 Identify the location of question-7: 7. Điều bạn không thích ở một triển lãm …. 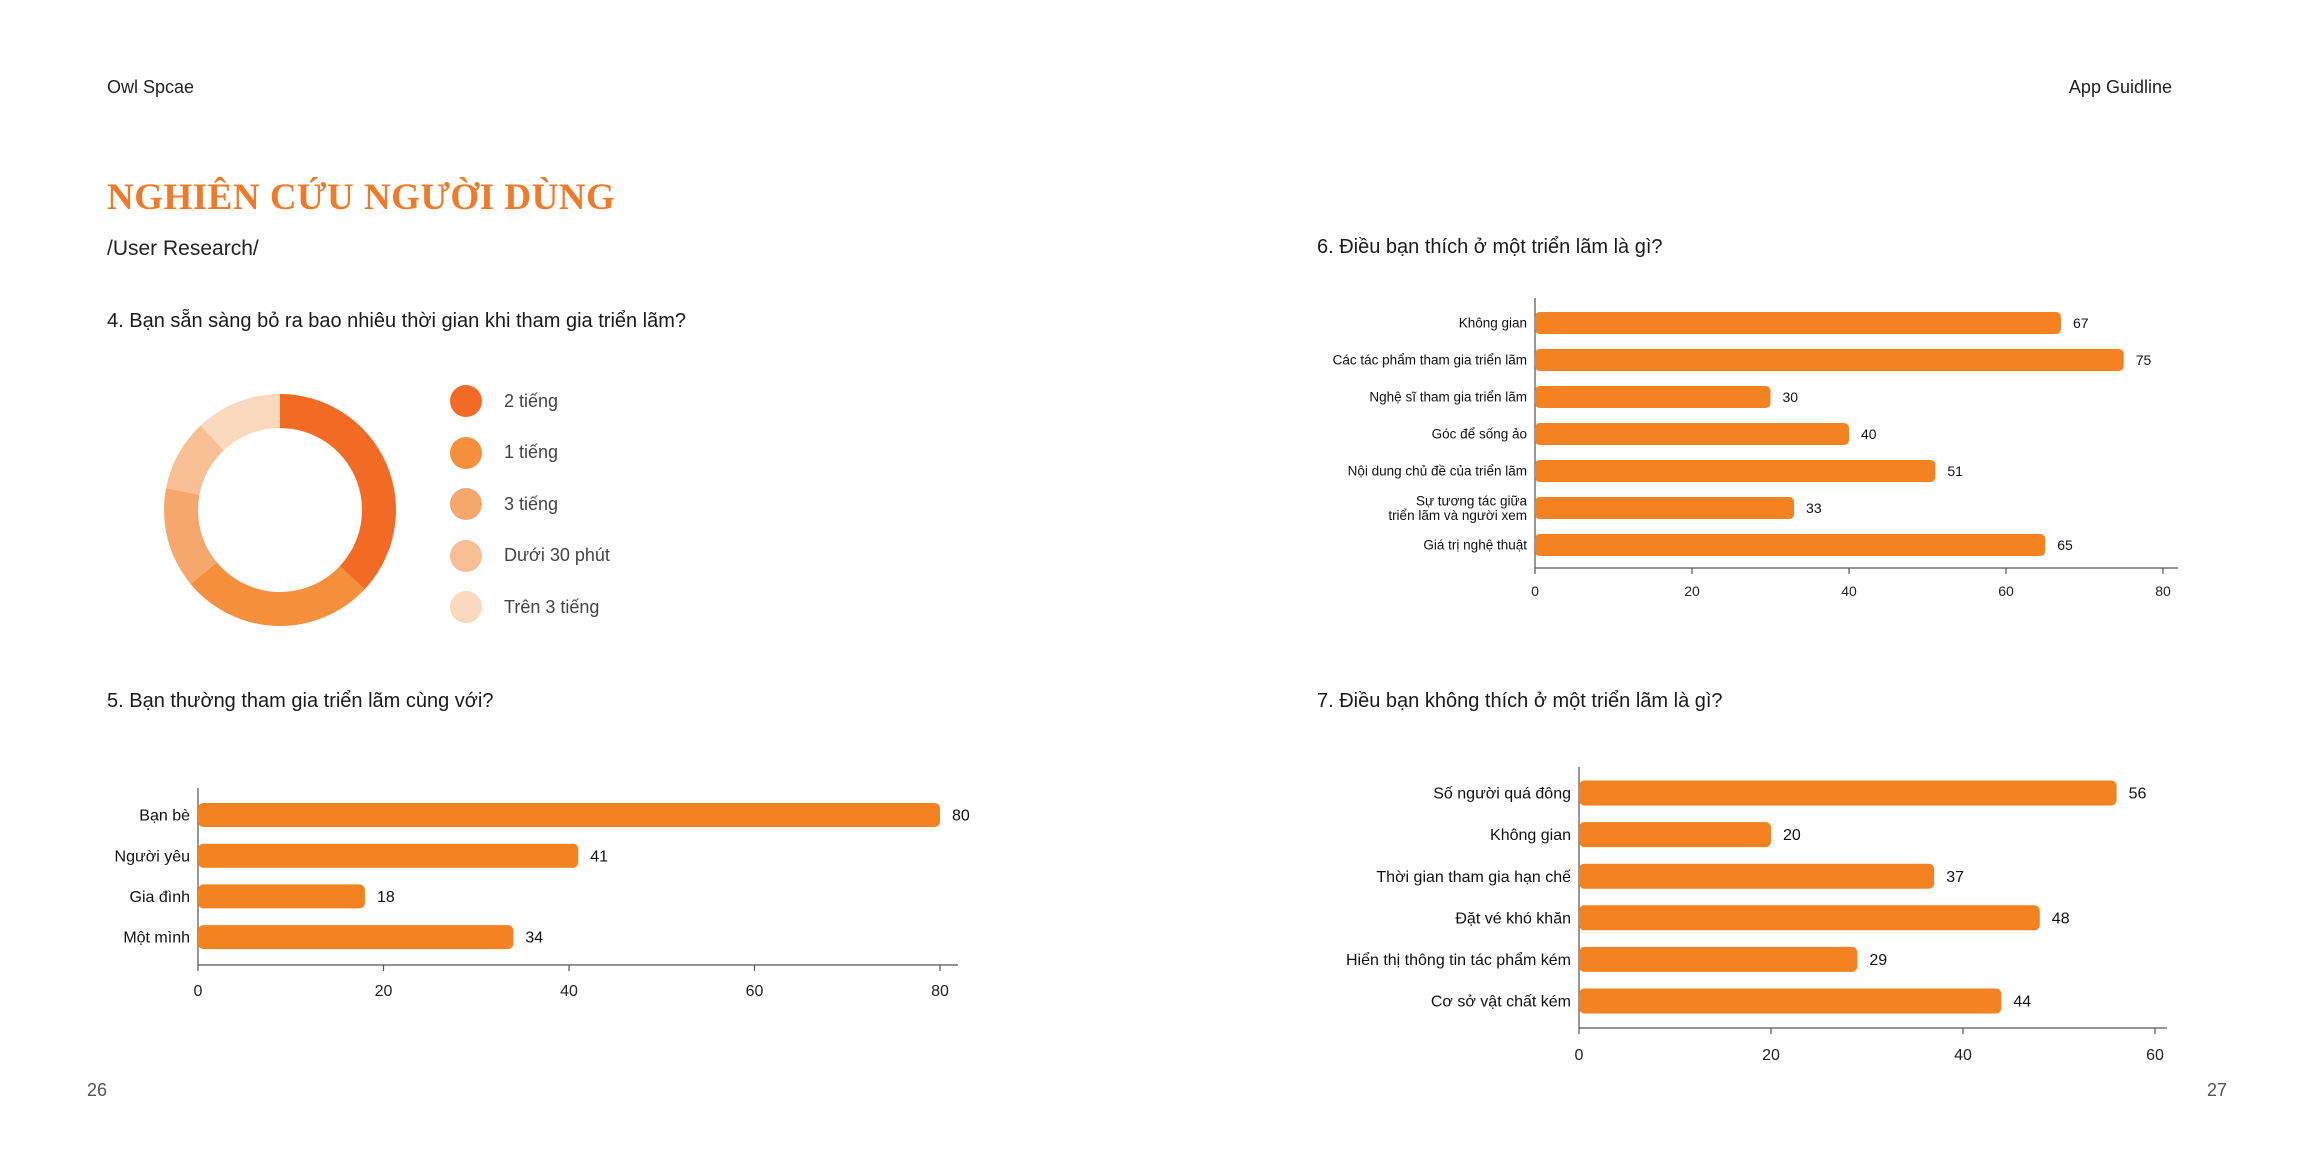
(1520, 701).